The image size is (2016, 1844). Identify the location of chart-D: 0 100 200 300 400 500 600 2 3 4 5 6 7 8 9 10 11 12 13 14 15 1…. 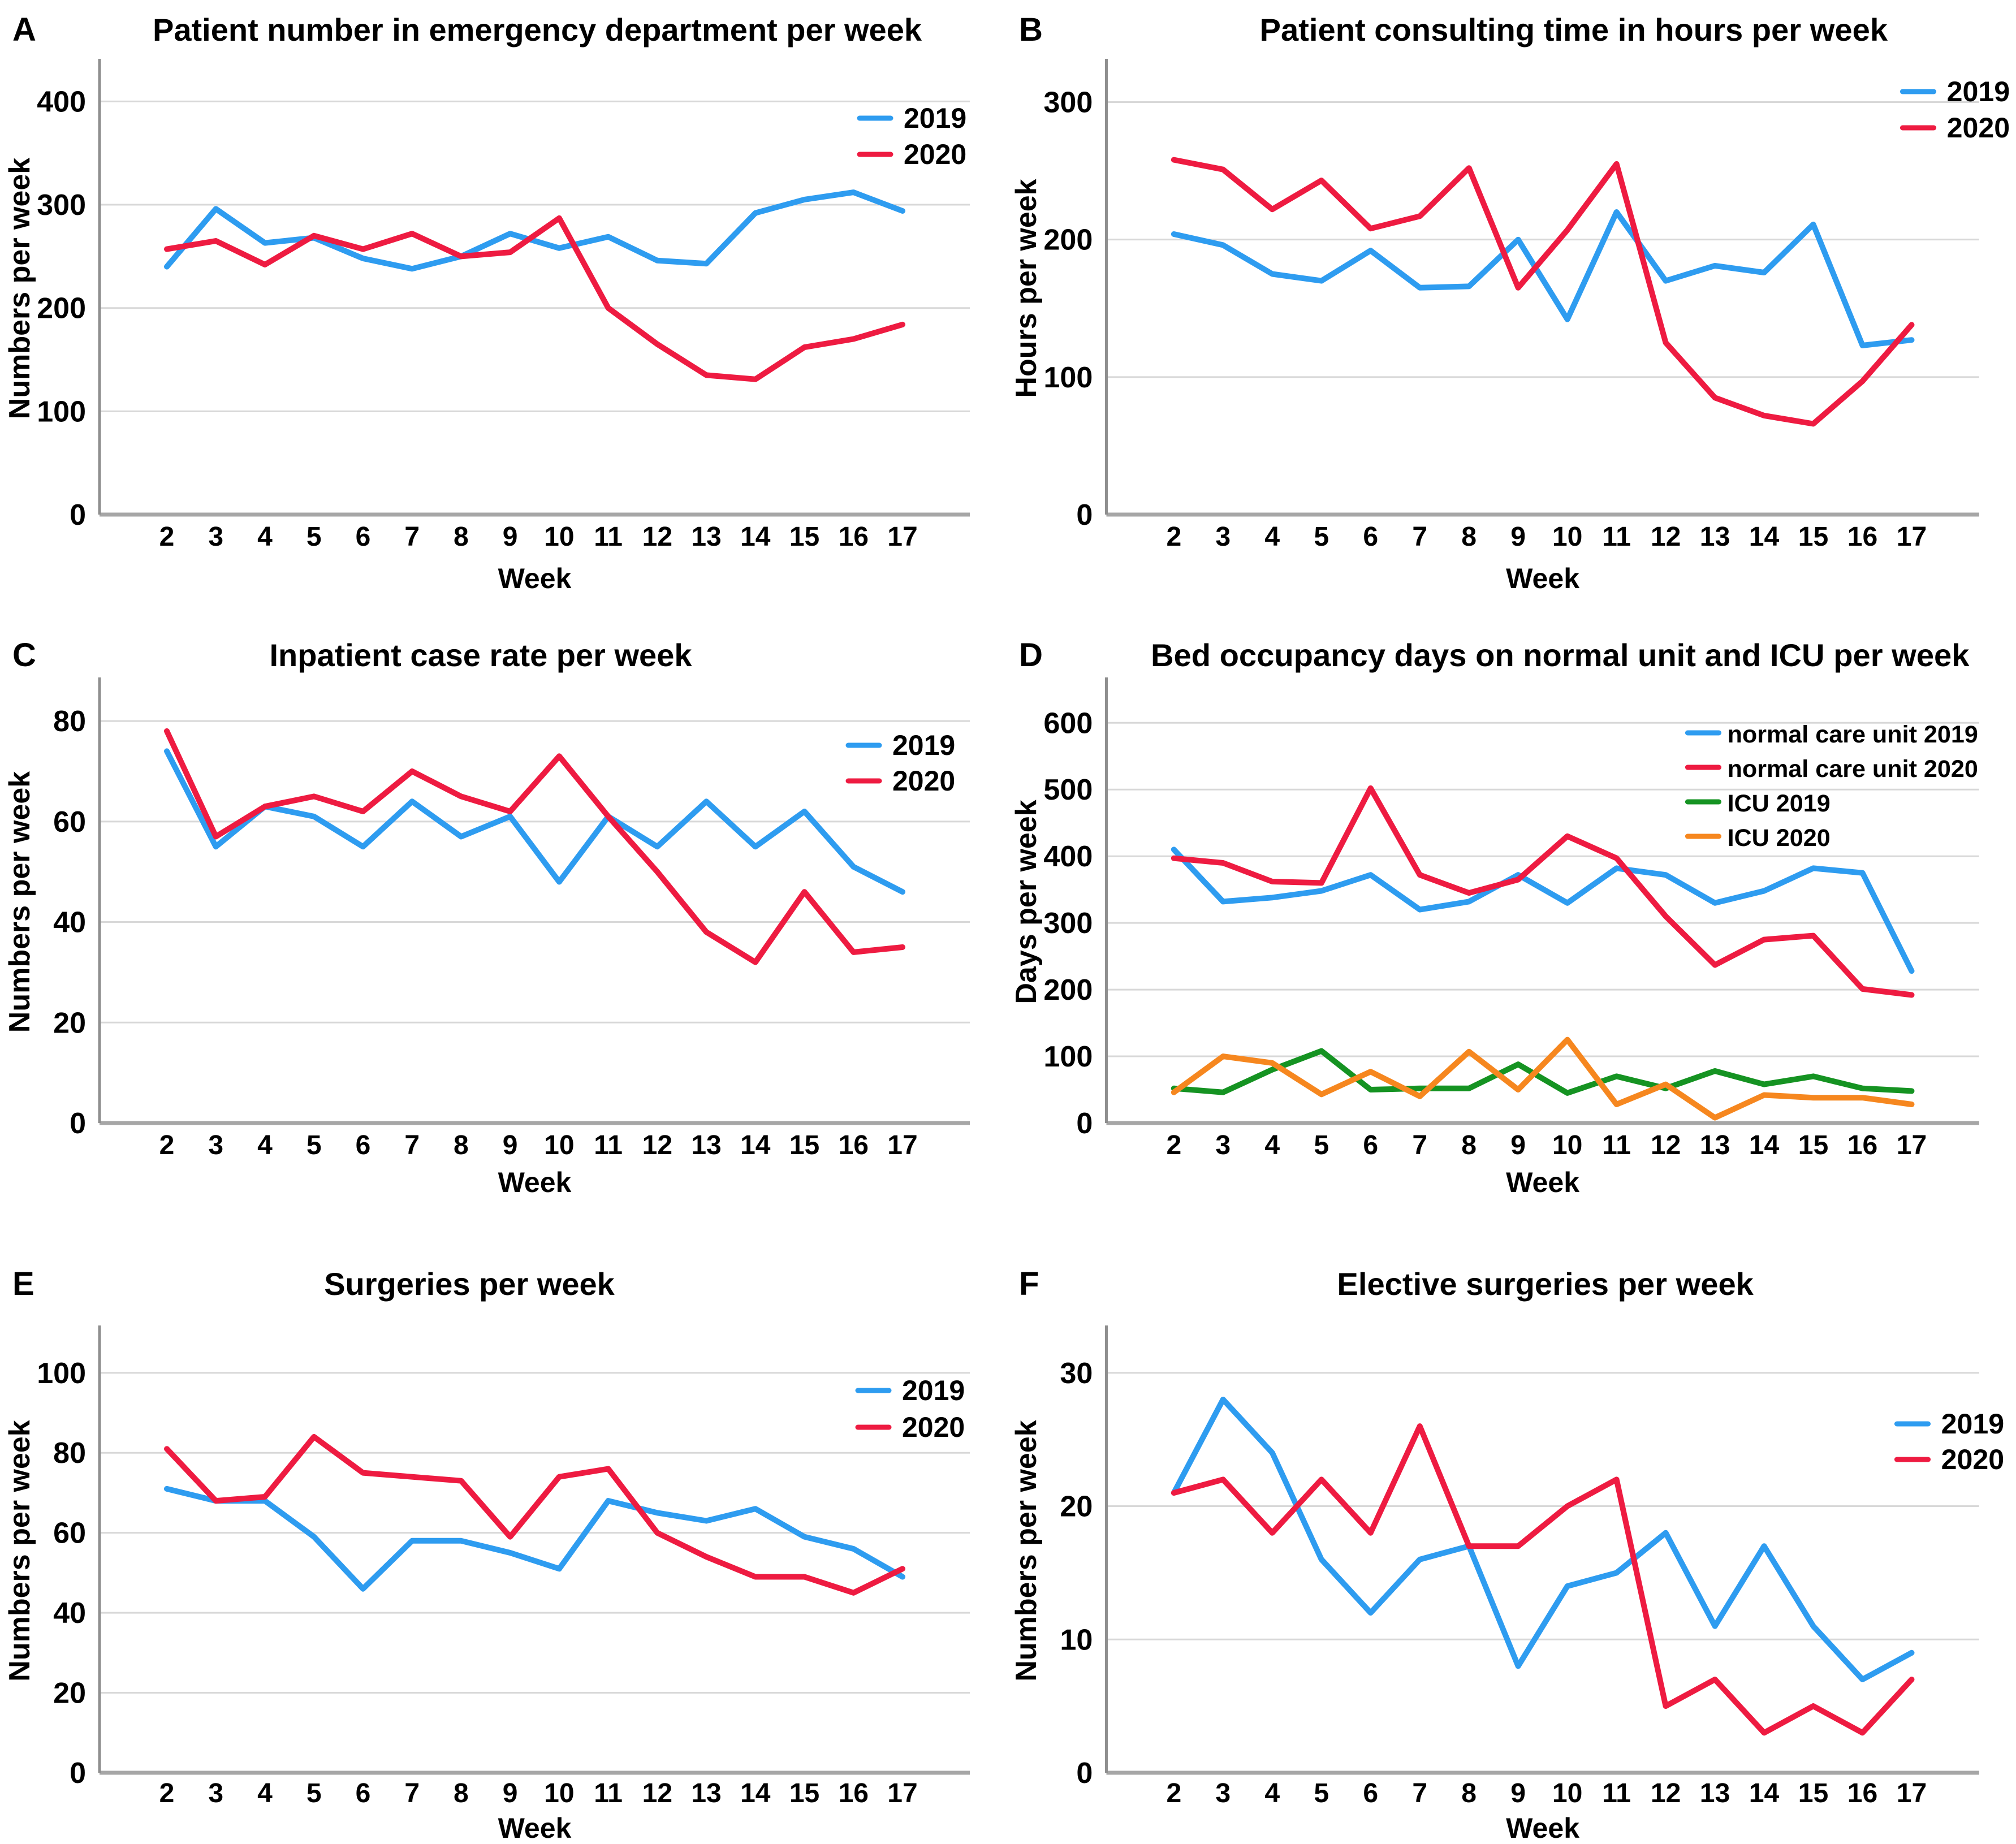
(1494, 917).